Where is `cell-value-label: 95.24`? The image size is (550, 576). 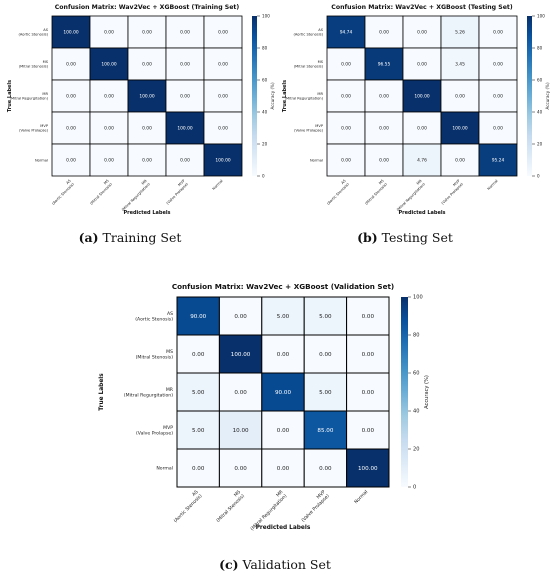 cell-value-label: 95.24 is located at coordinates (498, 161).